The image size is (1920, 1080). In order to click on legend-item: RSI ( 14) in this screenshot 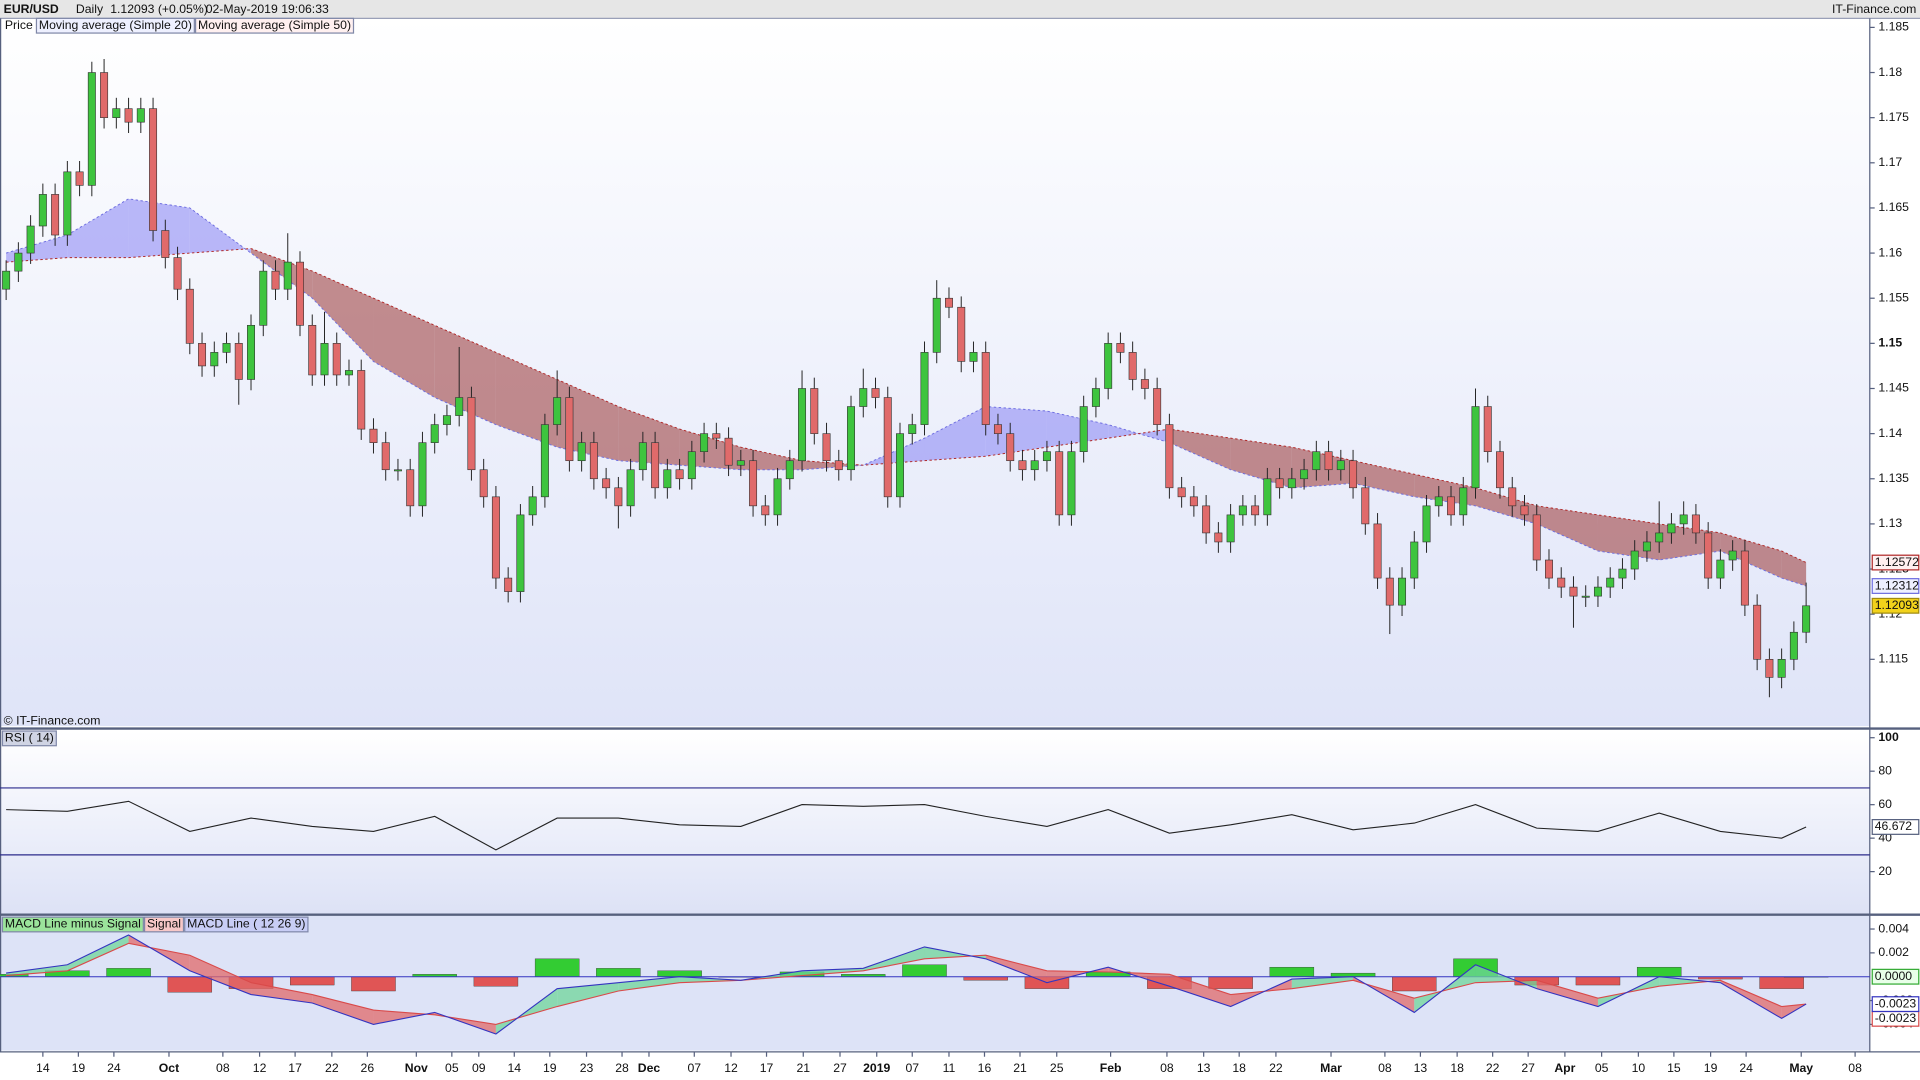, I will do `click(29, 738)`.